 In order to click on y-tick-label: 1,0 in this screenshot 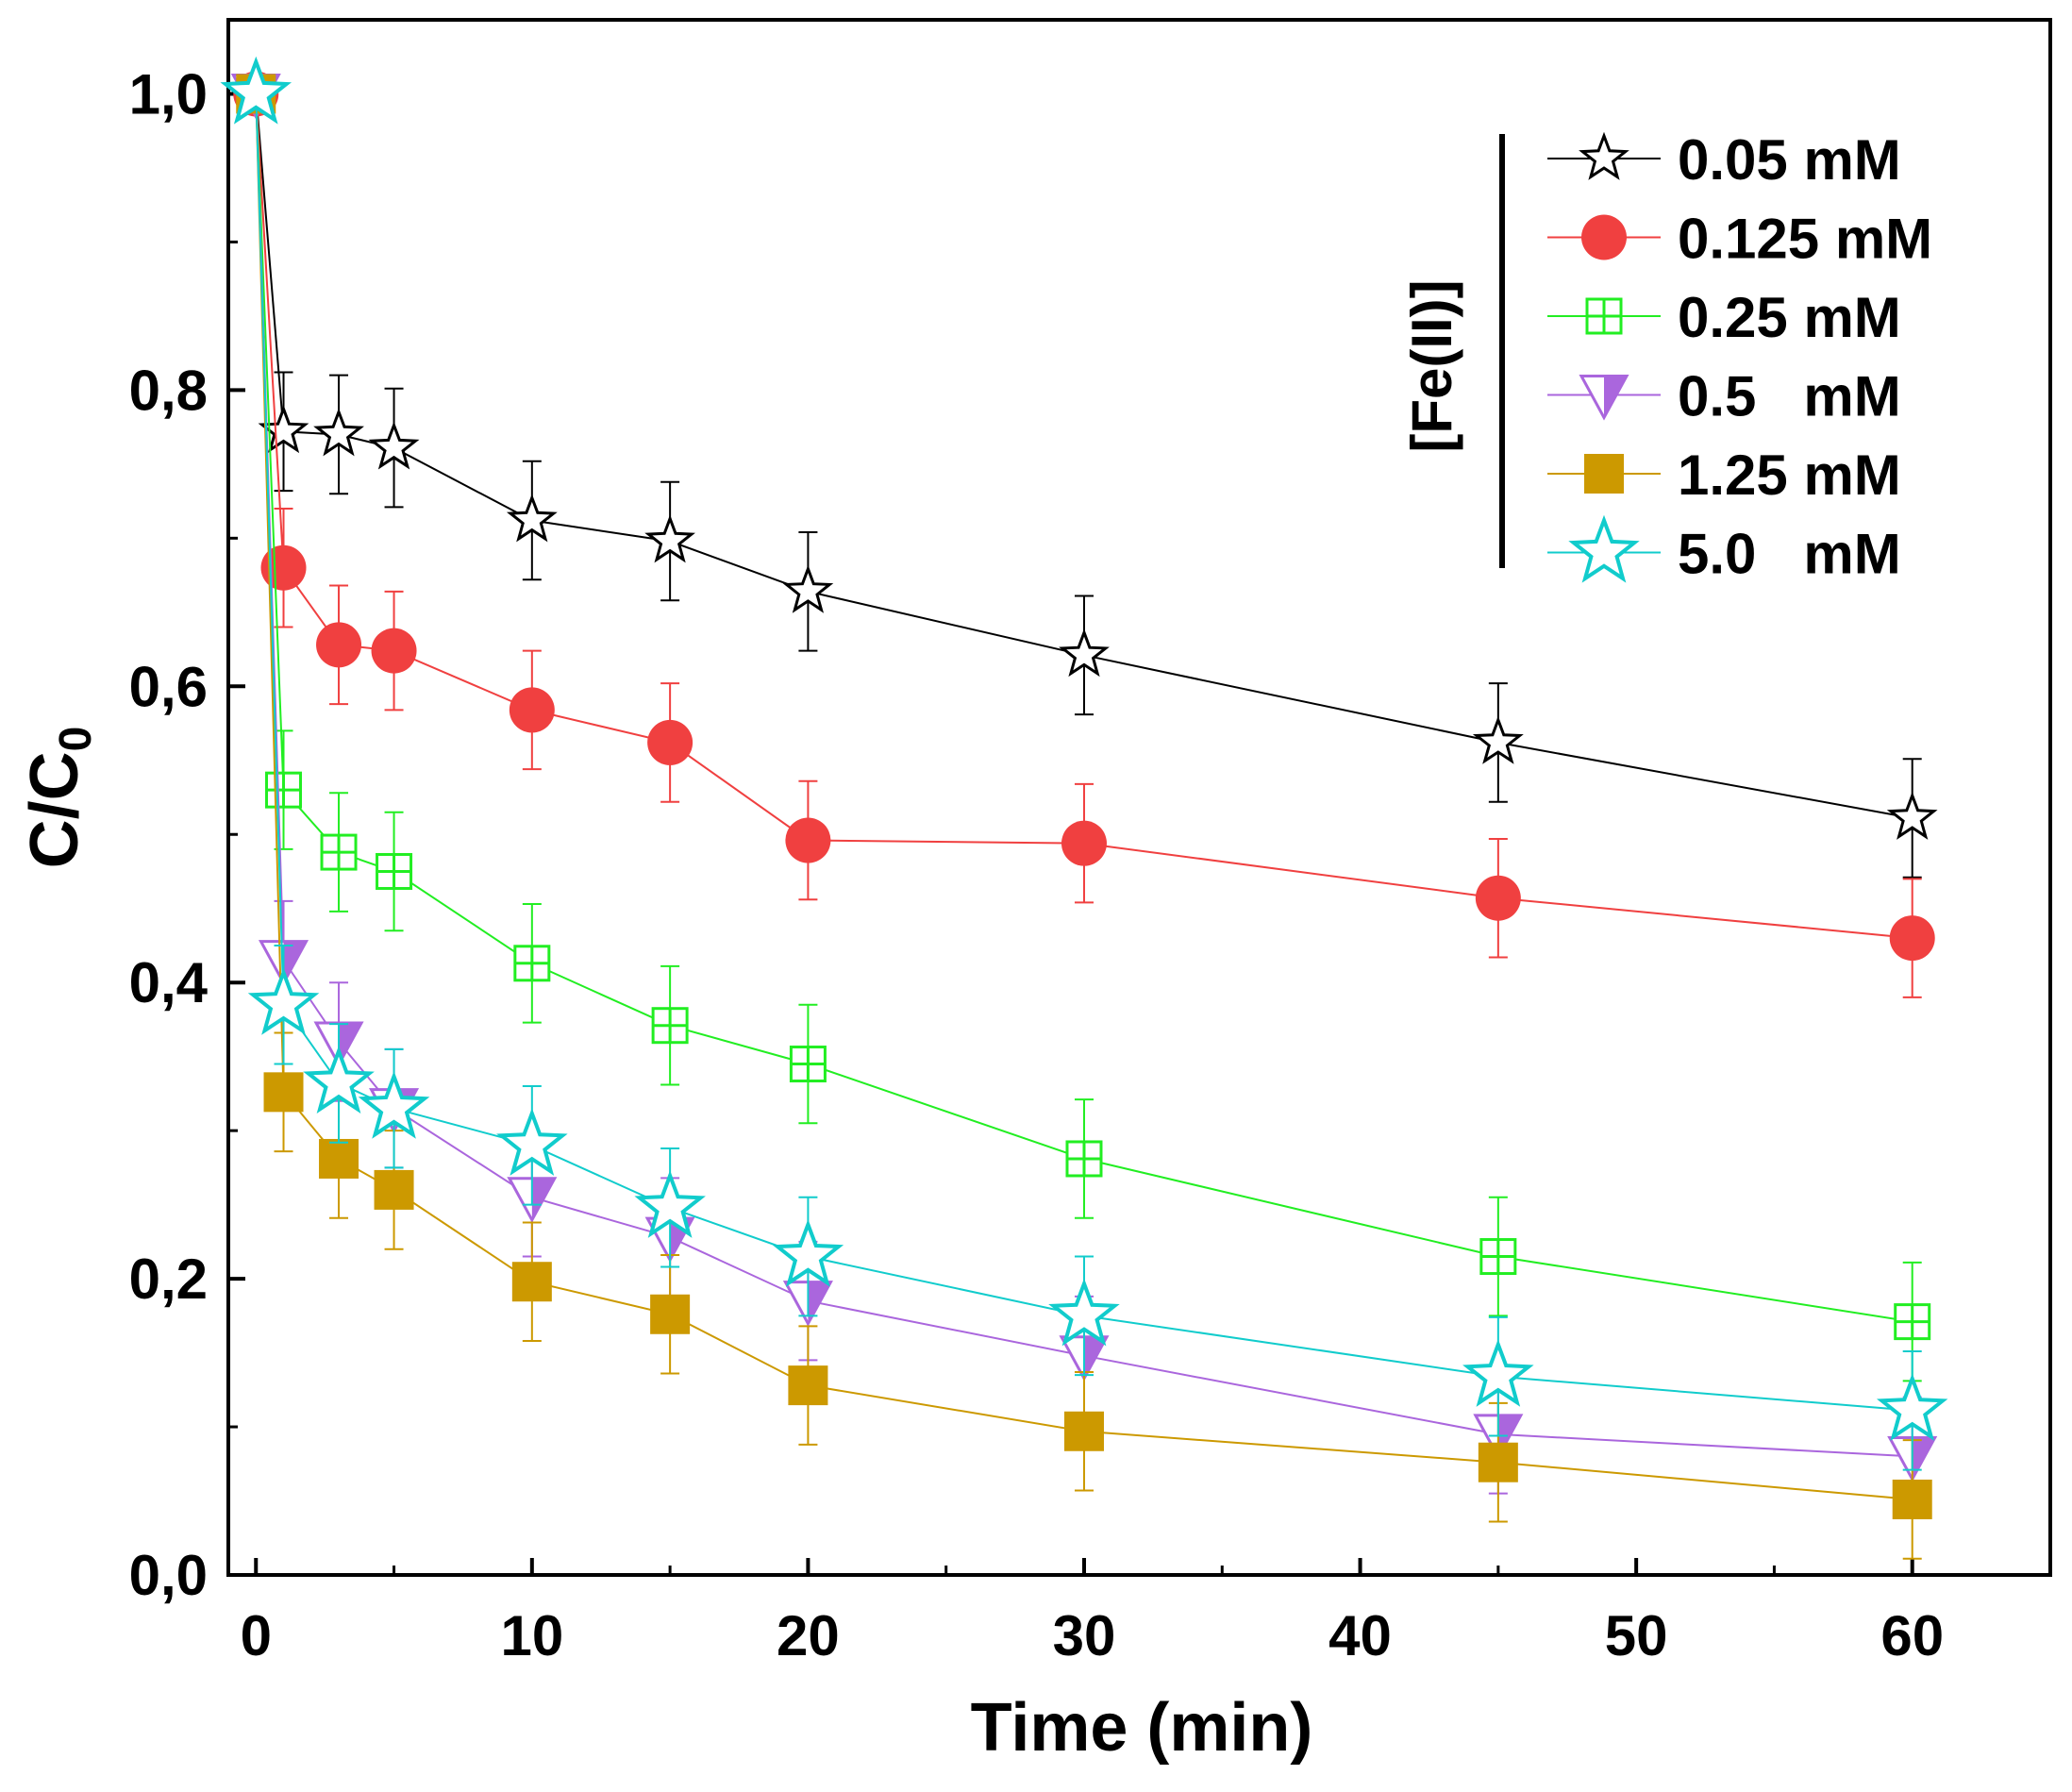, I will do `click(168, 94)`.